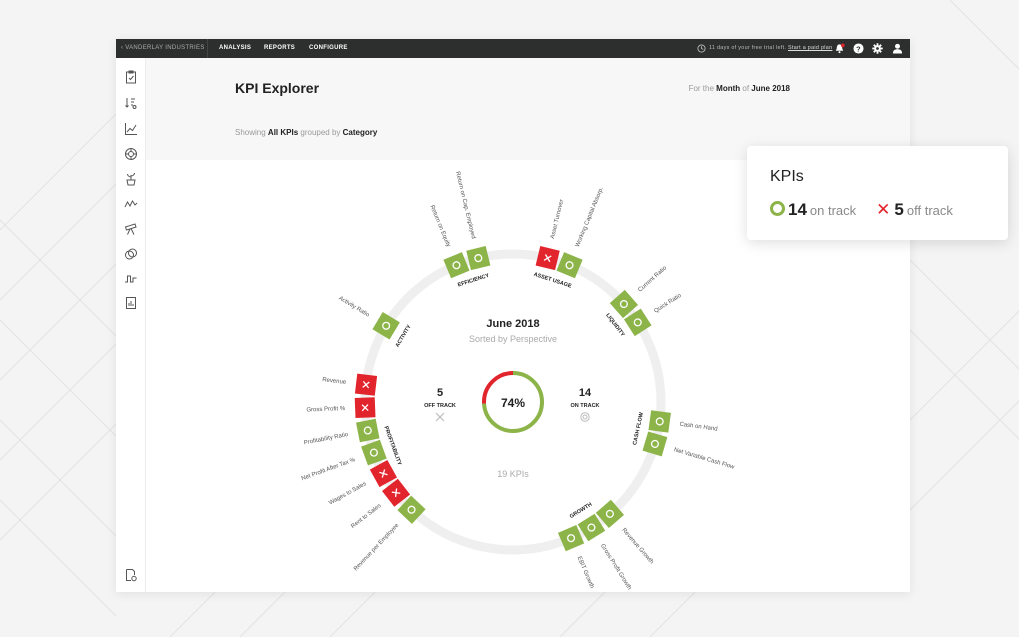 This screenshot has height=637, width=1019. Describe the element at coordinates (131, 204) in the screenshot. I see `trend-icon` at that location.